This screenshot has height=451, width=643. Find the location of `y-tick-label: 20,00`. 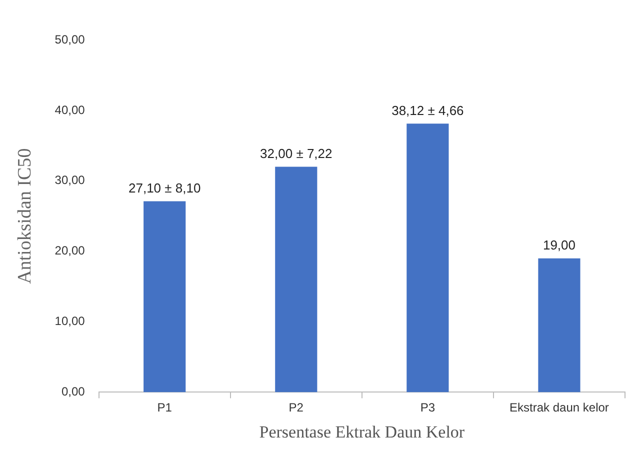

y-tick-label: 20,00 is located at coordinates (70, 251).